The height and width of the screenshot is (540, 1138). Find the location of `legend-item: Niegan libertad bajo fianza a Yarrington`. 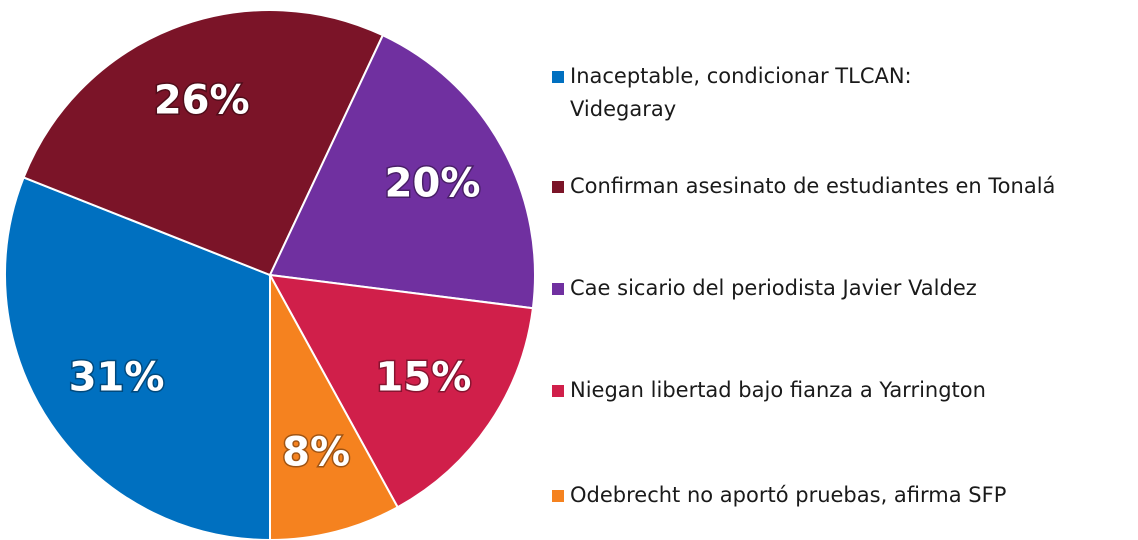

legend-item: Niegan libertad bajo fianza a Yarrington is located at coordinates (842, 390).